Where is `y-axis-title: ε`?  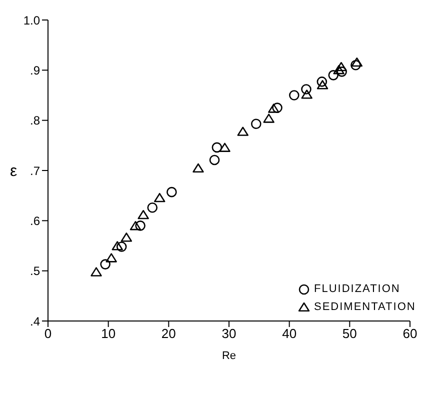 y-axis-title: ε is located at coordinates (14, 171).